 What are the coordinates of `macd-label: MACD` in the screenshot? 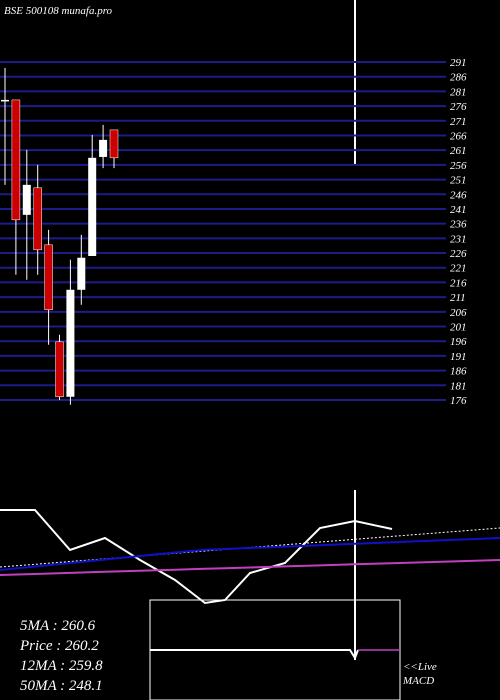 It's located at (418, 681).